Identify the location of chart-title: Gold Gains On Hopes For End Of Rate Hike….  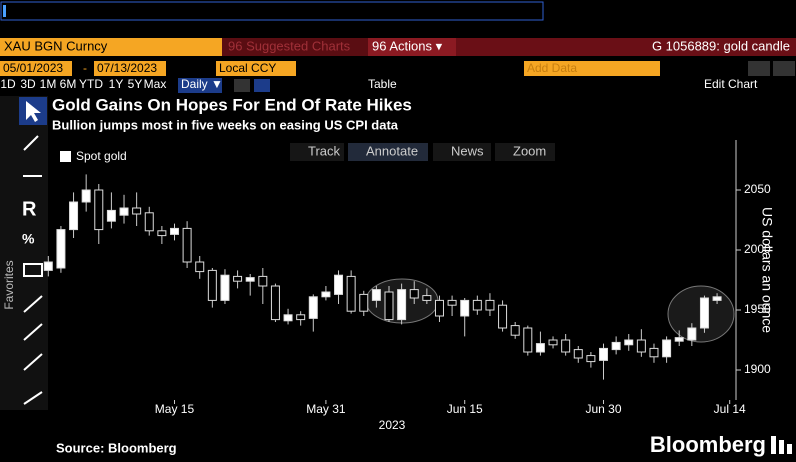
(232, 104).